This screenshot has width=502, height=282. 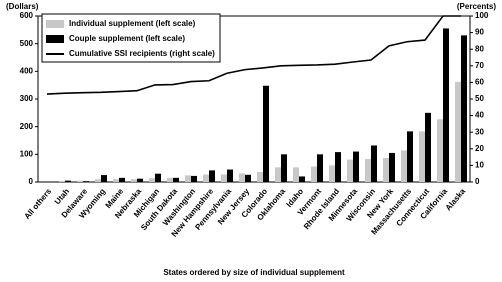 What do you see at coordinates (38, 203) in the screenshot?
I see `x-tick-label: All others` at bounding box center [38, 203].